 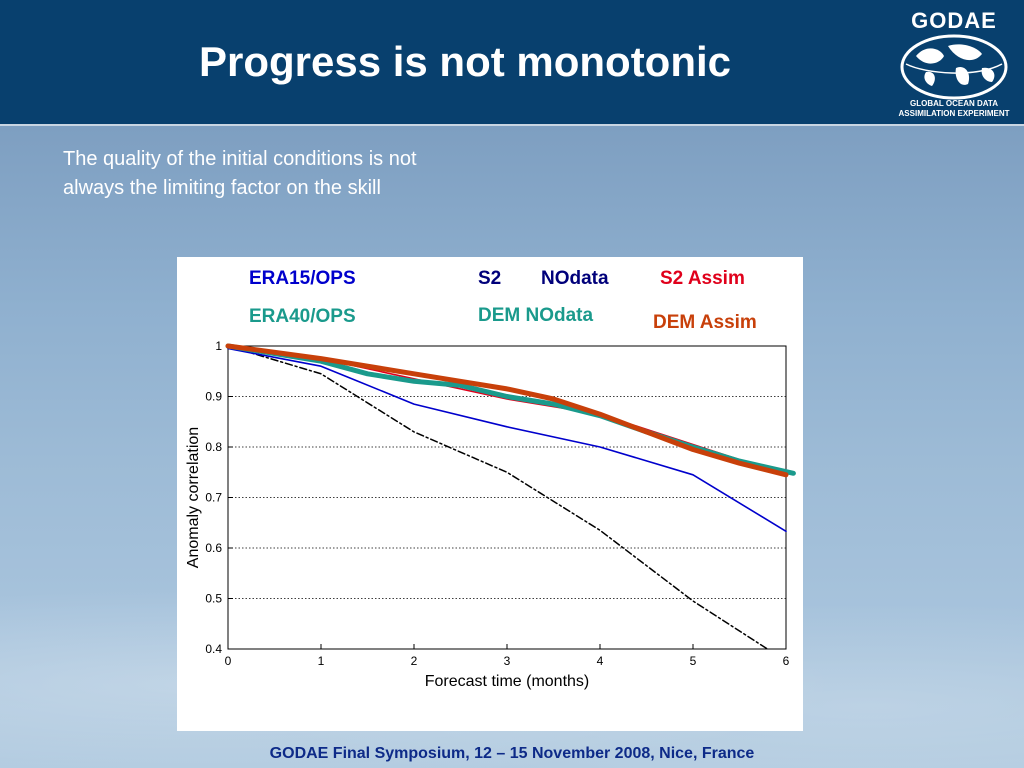 What do you see at coordinates (302, 278) in the screenshot?
I see `legend-era15: ERA15/OPS` at bounding box center [302, 278].